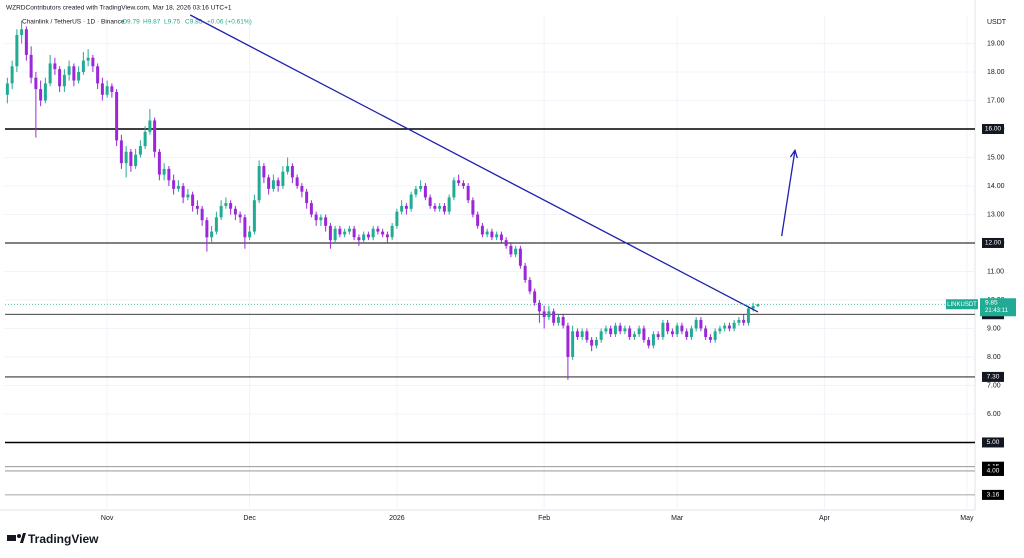 This screenshot has width=1024, height=558. I want to click on symbol-tag, so click(962, 304).